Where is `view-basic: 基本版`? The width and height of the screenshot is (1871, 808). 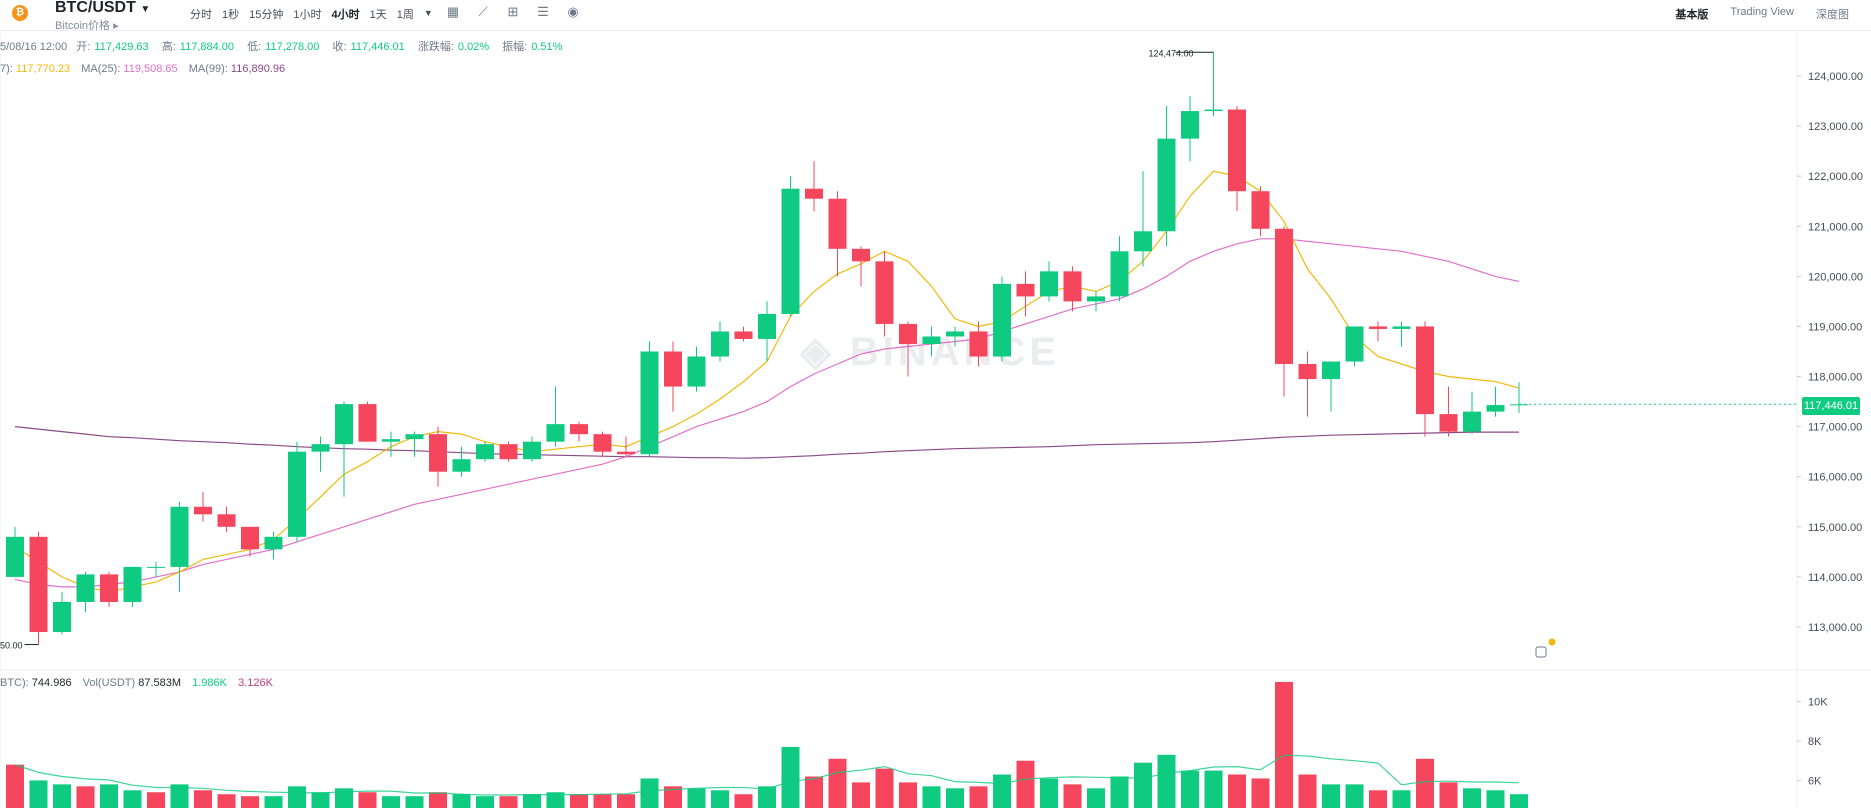 view-basic: 基本版 is located at coordinates (1692, 15).